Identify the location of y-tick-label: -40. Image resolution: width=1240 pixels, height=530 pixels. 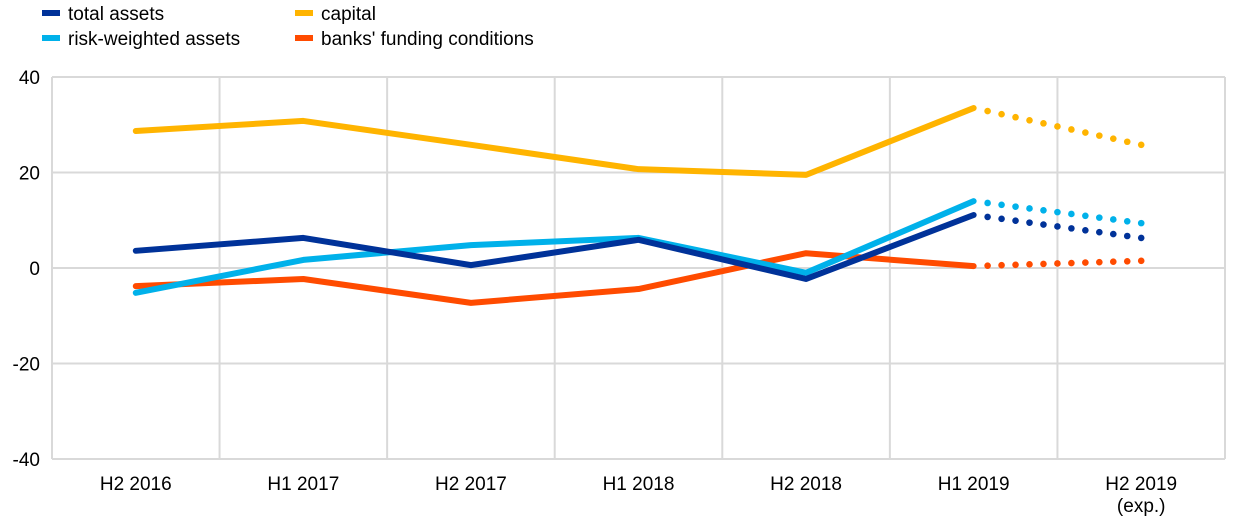
(26, 460).